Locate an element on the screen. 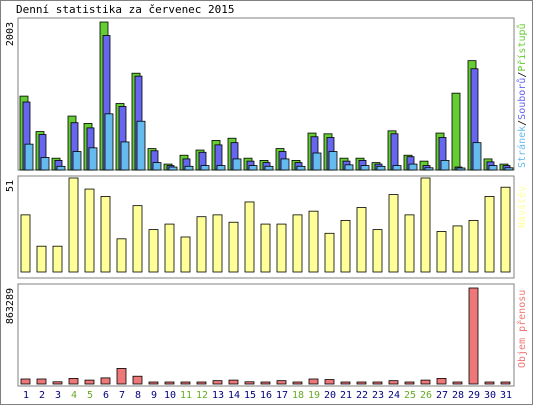  legend-panel-1: Stránek/Souborů/Přístupů is located at coordinates (522, 95).